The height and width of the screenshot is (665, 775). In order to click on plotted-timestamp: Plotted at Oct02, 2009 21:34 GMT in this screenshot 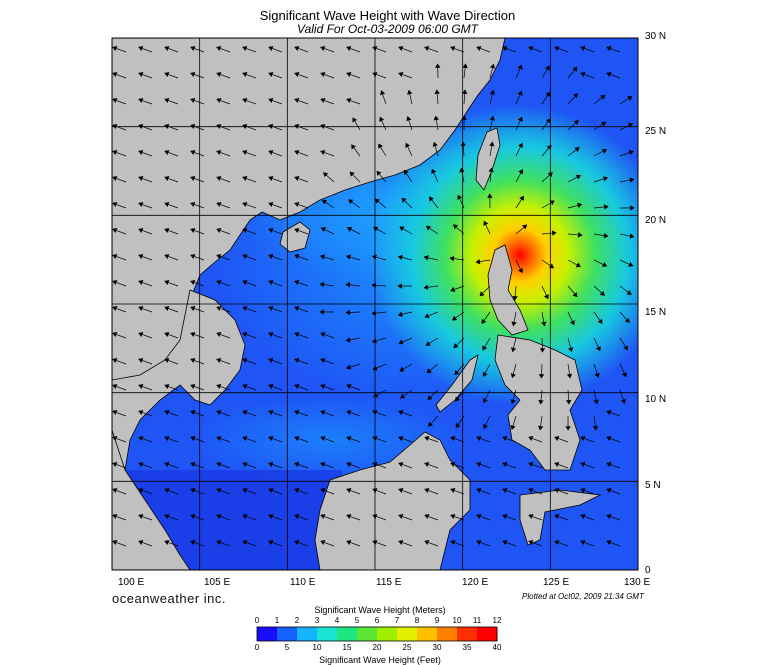, I will do `click(583, 596)`.